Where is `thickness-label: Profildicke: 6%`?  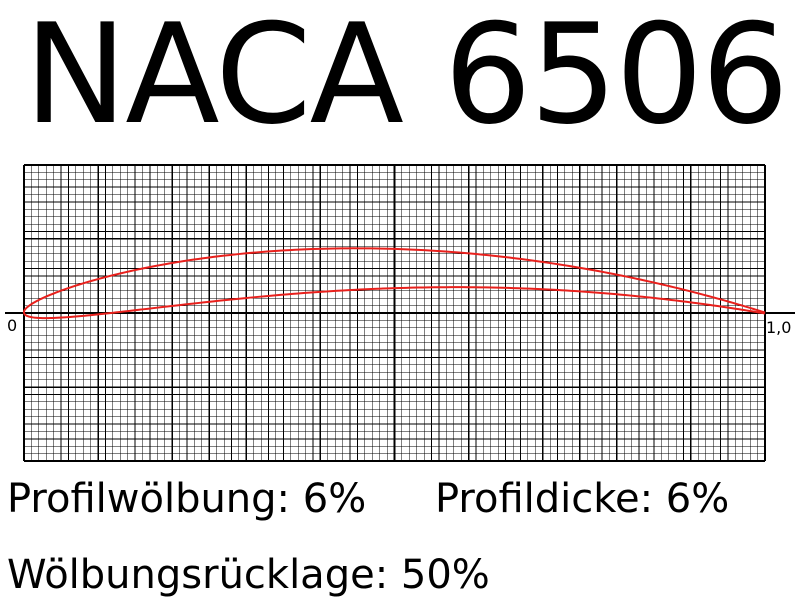 thickness-label: Profildicke: 6% is located at coordinates (582, 499).